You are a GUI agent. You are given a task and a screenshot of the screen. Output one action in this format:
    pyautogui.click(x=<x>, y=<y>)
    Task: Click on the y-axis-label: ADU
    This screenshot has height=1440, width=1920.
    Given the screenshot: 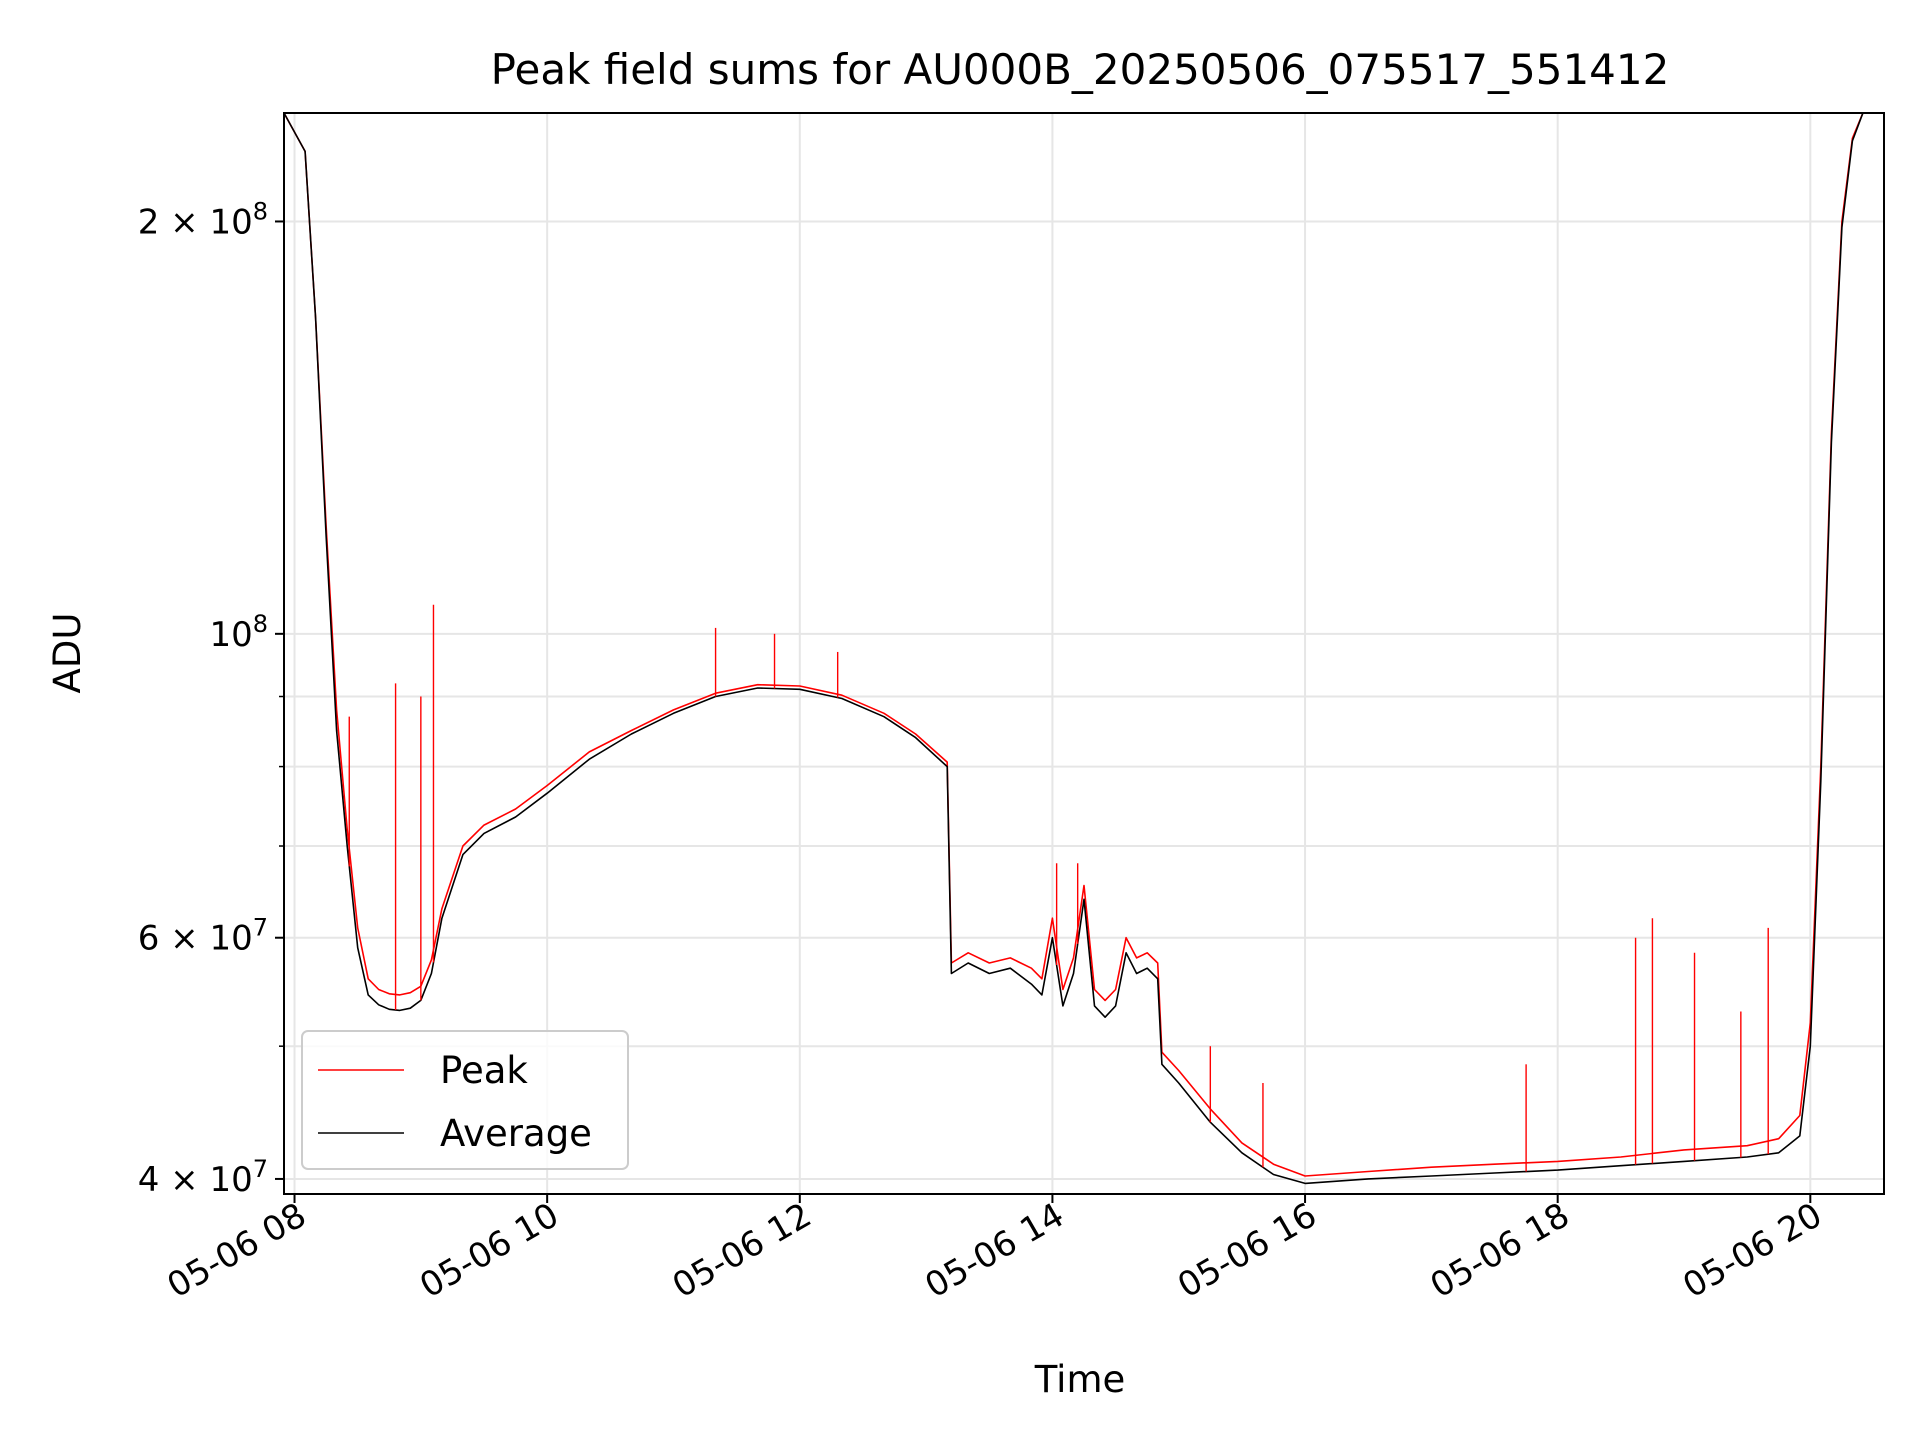 What is the action you would take?
    pyautogui.click(x=67, y=653)
    